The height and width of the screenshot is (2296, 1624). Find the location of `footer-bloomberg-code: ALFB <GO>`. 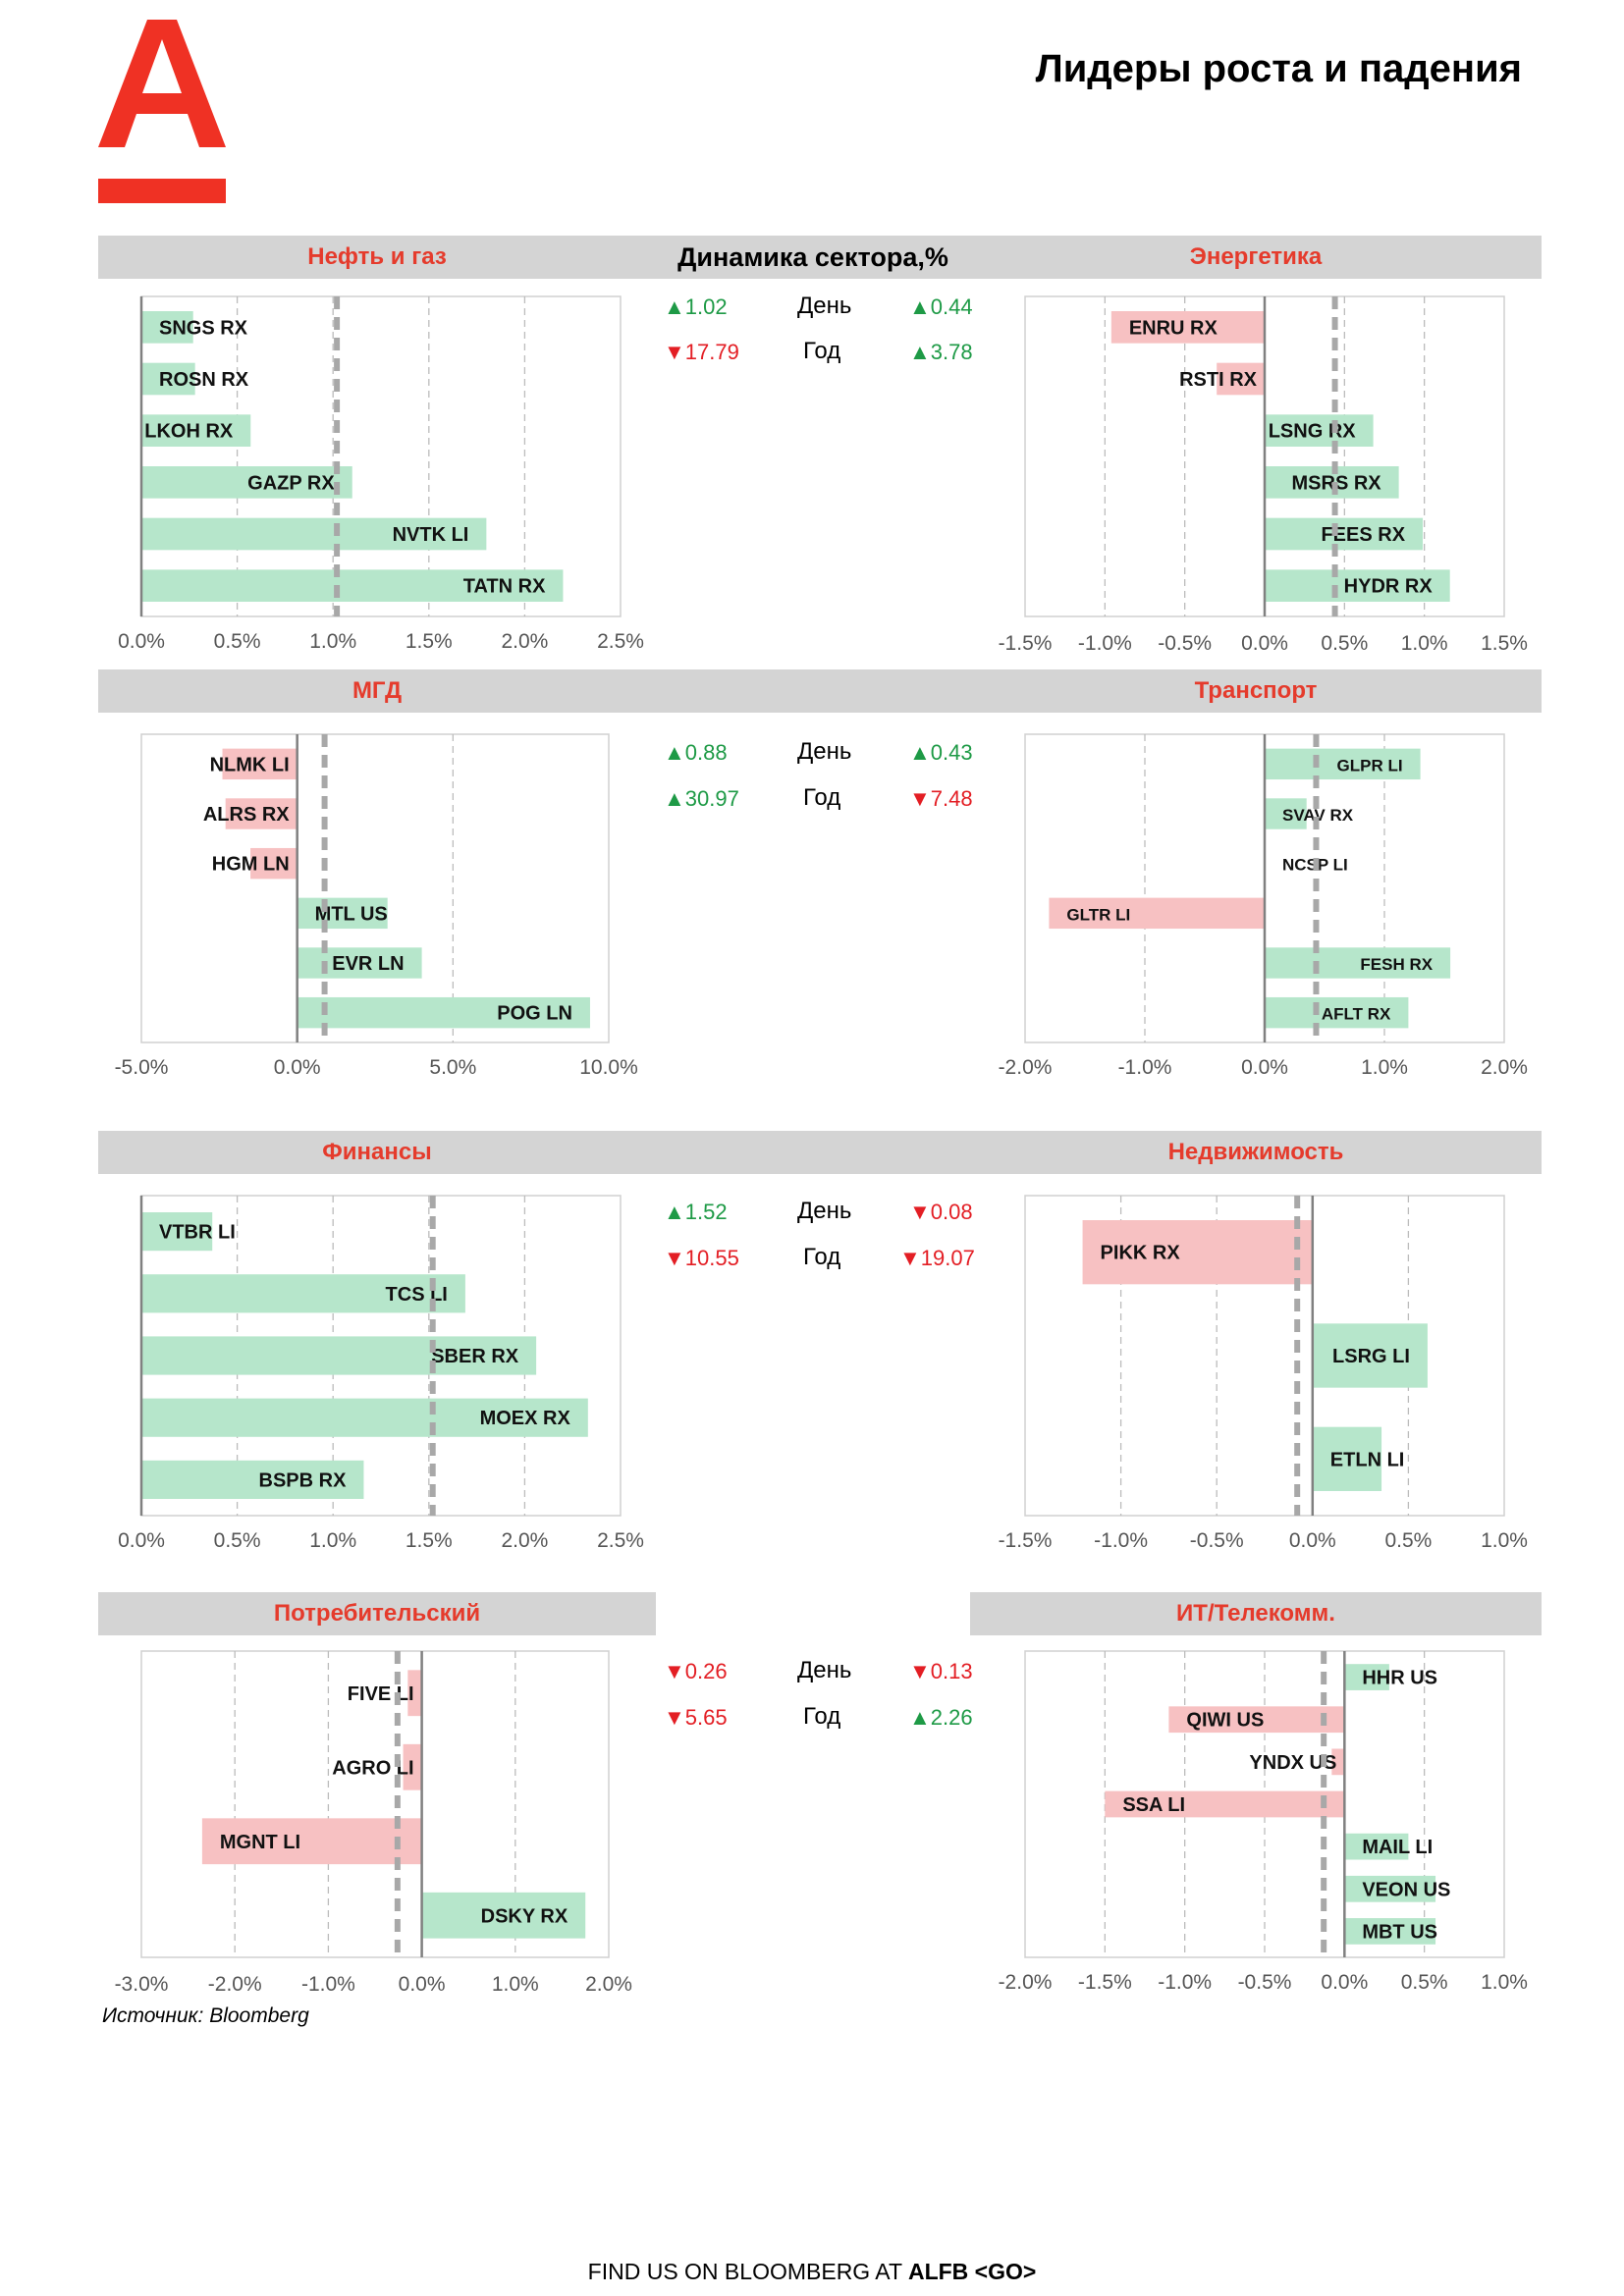

footer-bloomberg-code: ALFB <GO> is located at coordinates (972, 2271).